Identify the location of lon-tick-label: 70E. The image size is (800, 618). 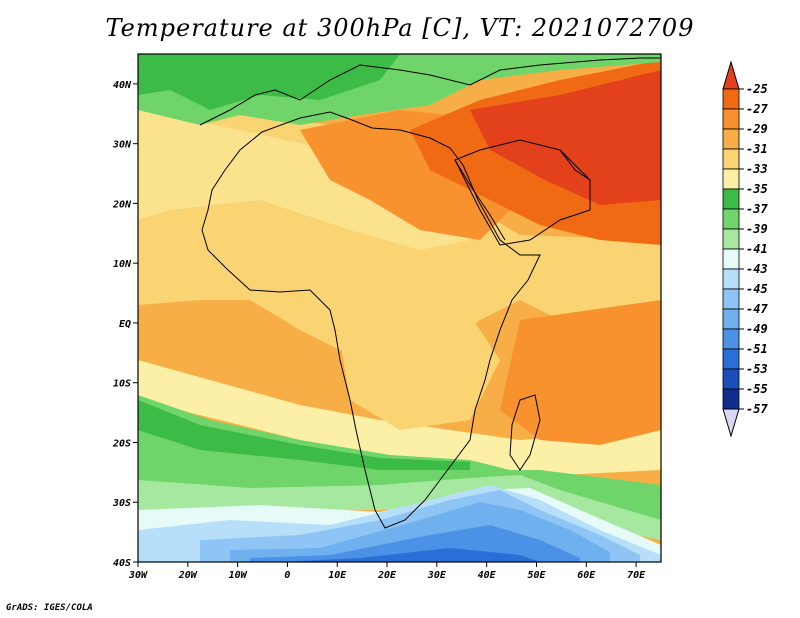
(636, 575).